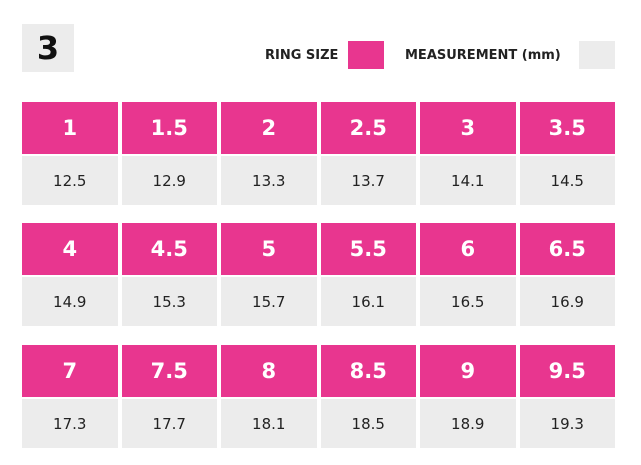 The image size is (641, 465). I want to click on ring-size-cell: 4, so click(70, 249).